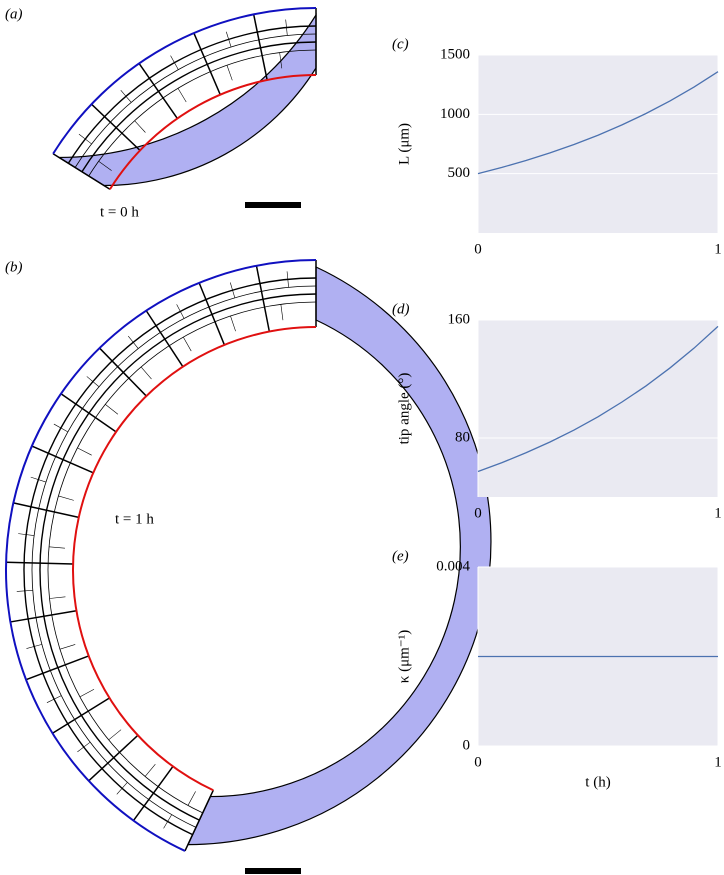 This screenshot has width=724, height=875. Describe the element at coordinates (400, 556) in the screenshot. I see `panel-label: (e)` at that location.